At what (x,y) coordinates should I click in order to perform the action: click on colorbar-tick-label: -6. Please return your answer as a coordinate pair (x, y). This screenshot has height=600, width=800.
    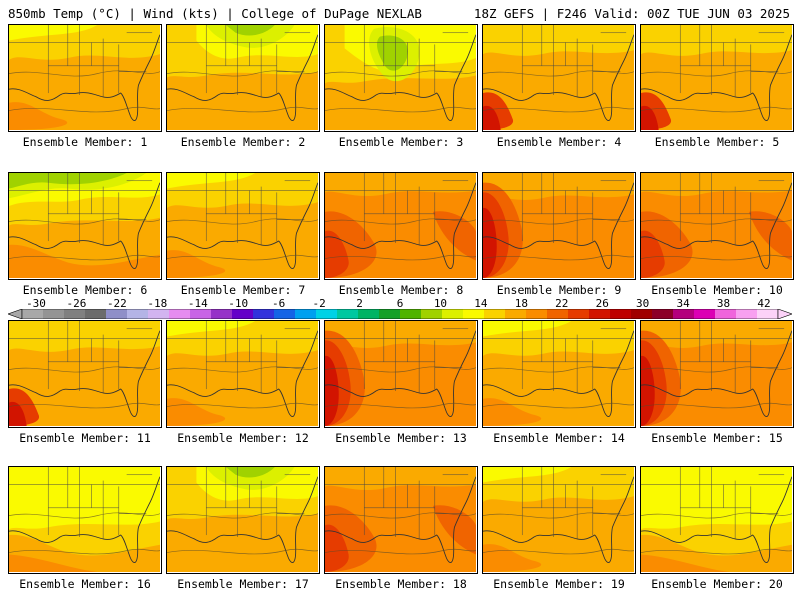
    Looking at the image, I should click on (279, 303).